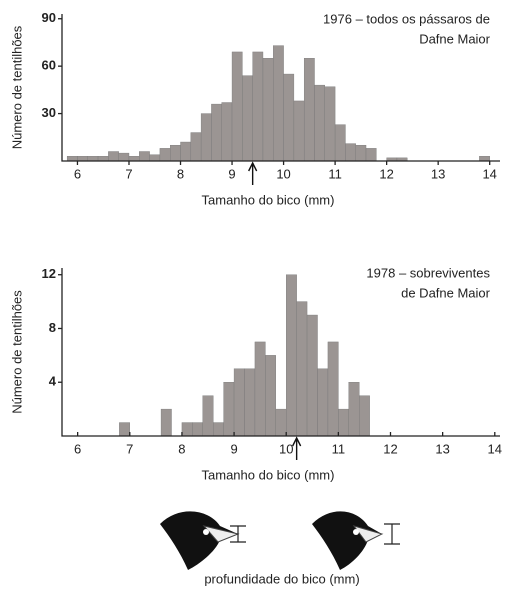 The image size is (507, 589). What do you see at coordinates (53, 381) in the screenshot?
I see `y-tick-label: 4` at bounding box center [53, 381].